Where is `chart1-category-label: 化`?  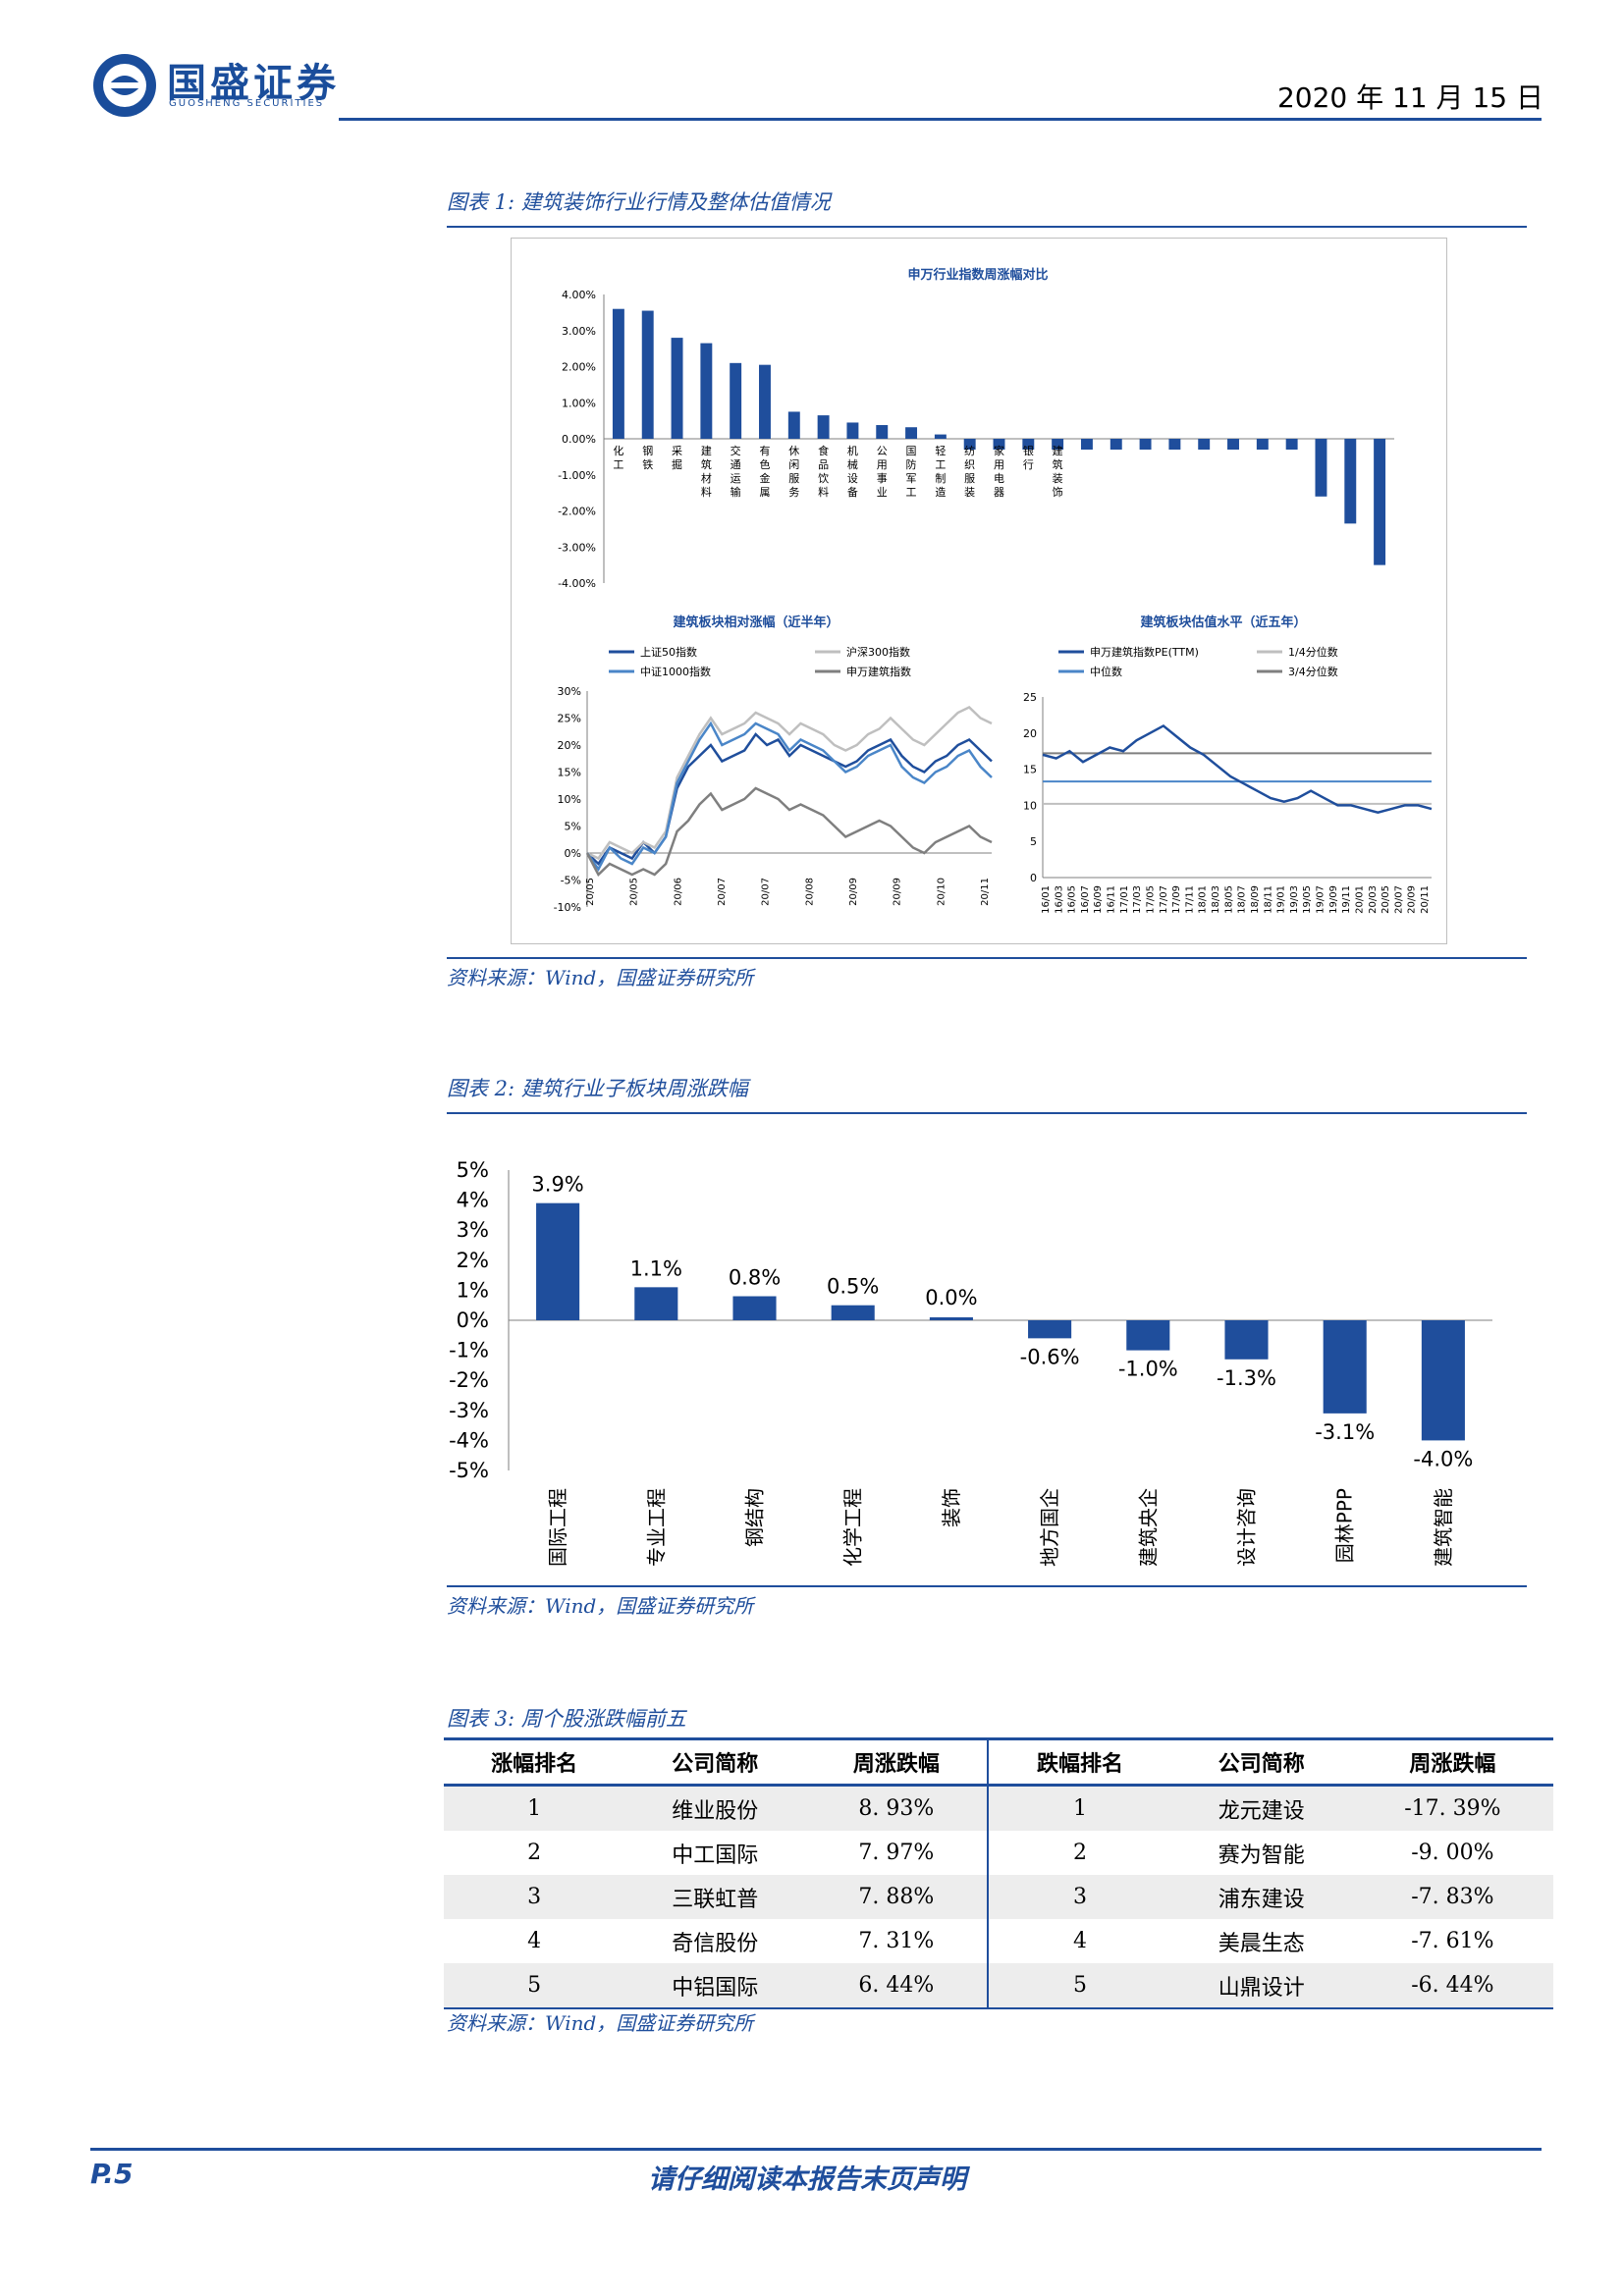 chart1-category-label: 化 is located at coordinates (618, 450).